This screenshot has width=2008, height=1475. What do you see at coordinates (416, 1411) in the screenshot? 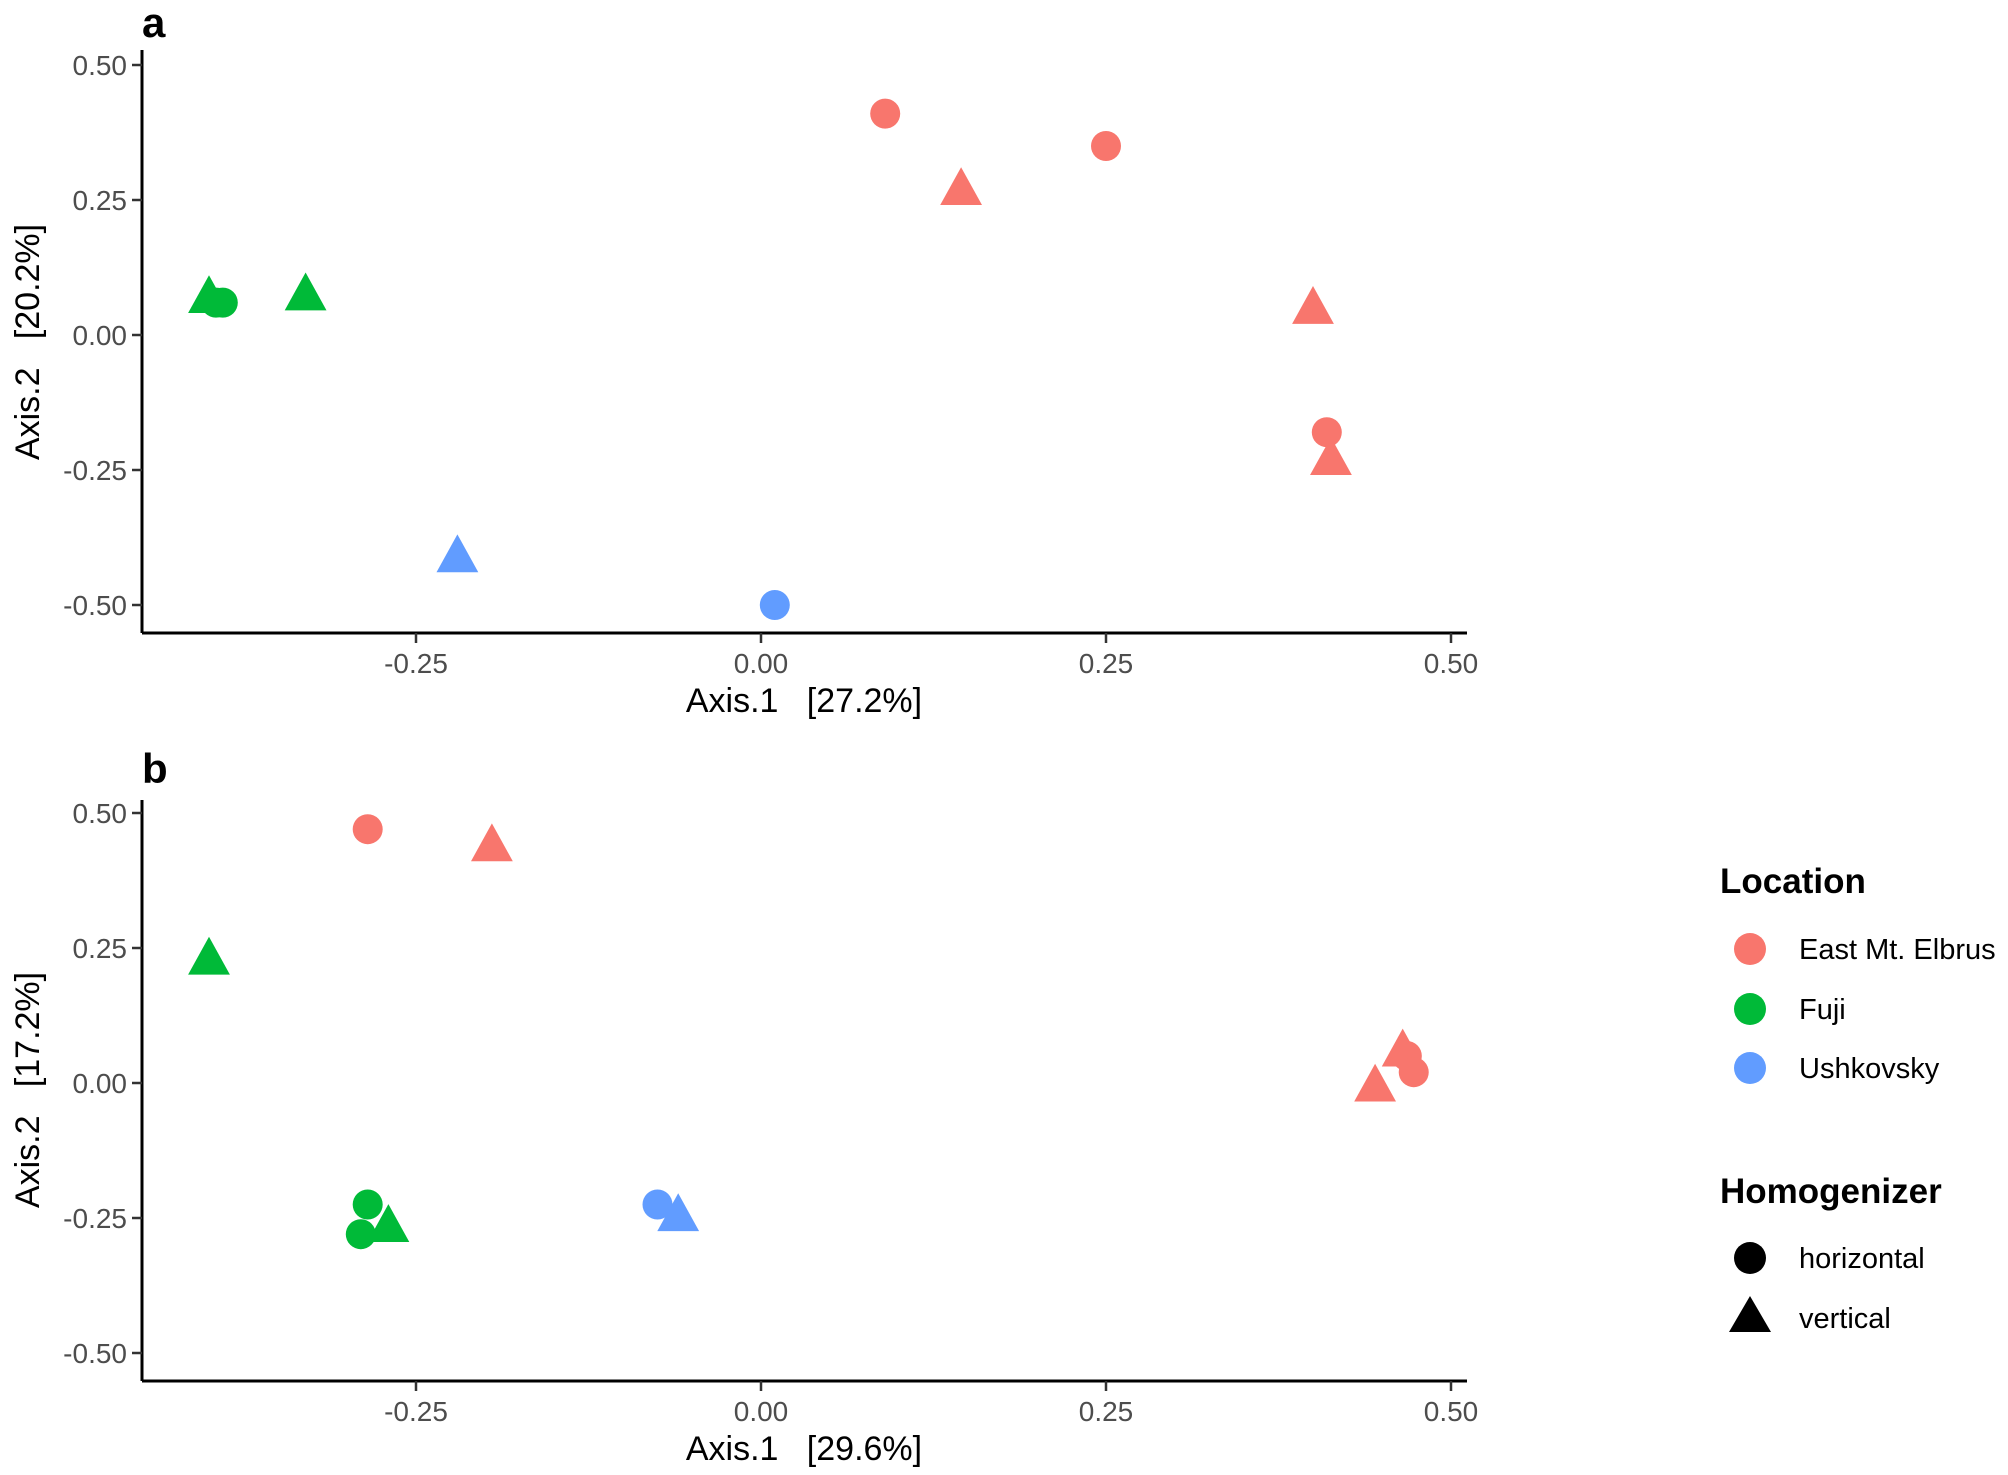
I see `panel-b-x-tick-label: -0.25` at bounding box center [416, 1411].